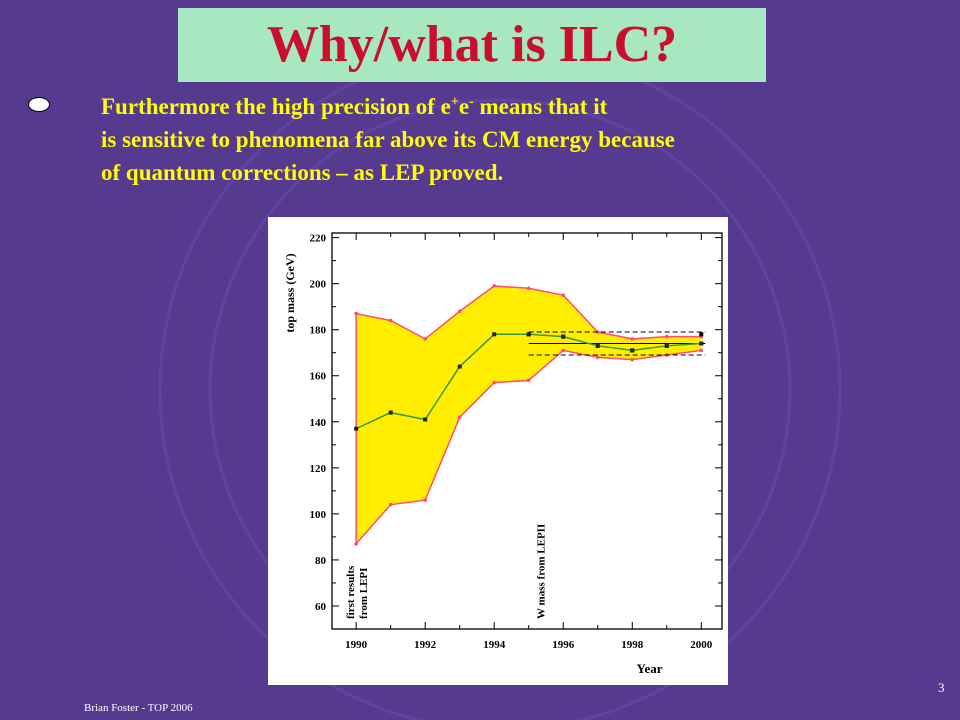 The height and width of the screenshot is (720, 960). Describe the element at coordinates (321, 561) in the screenshot. I see `y-tick-label: 80` at that location.